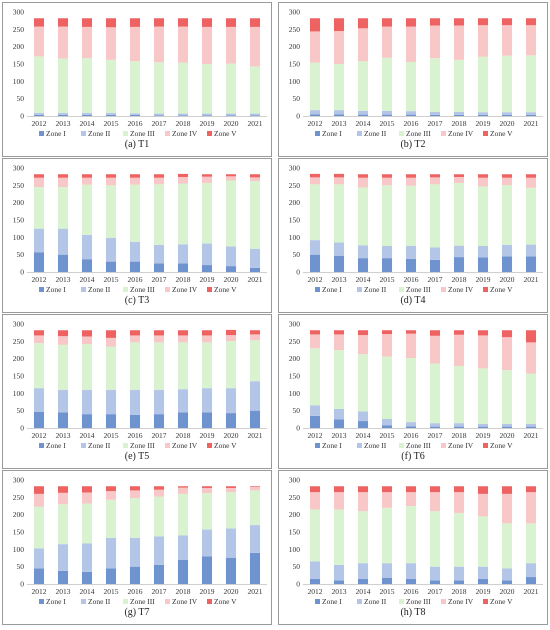  Describe the element at coordinates (22, 428) in the screenshot. I see `y-tick-label: 0` at that location.